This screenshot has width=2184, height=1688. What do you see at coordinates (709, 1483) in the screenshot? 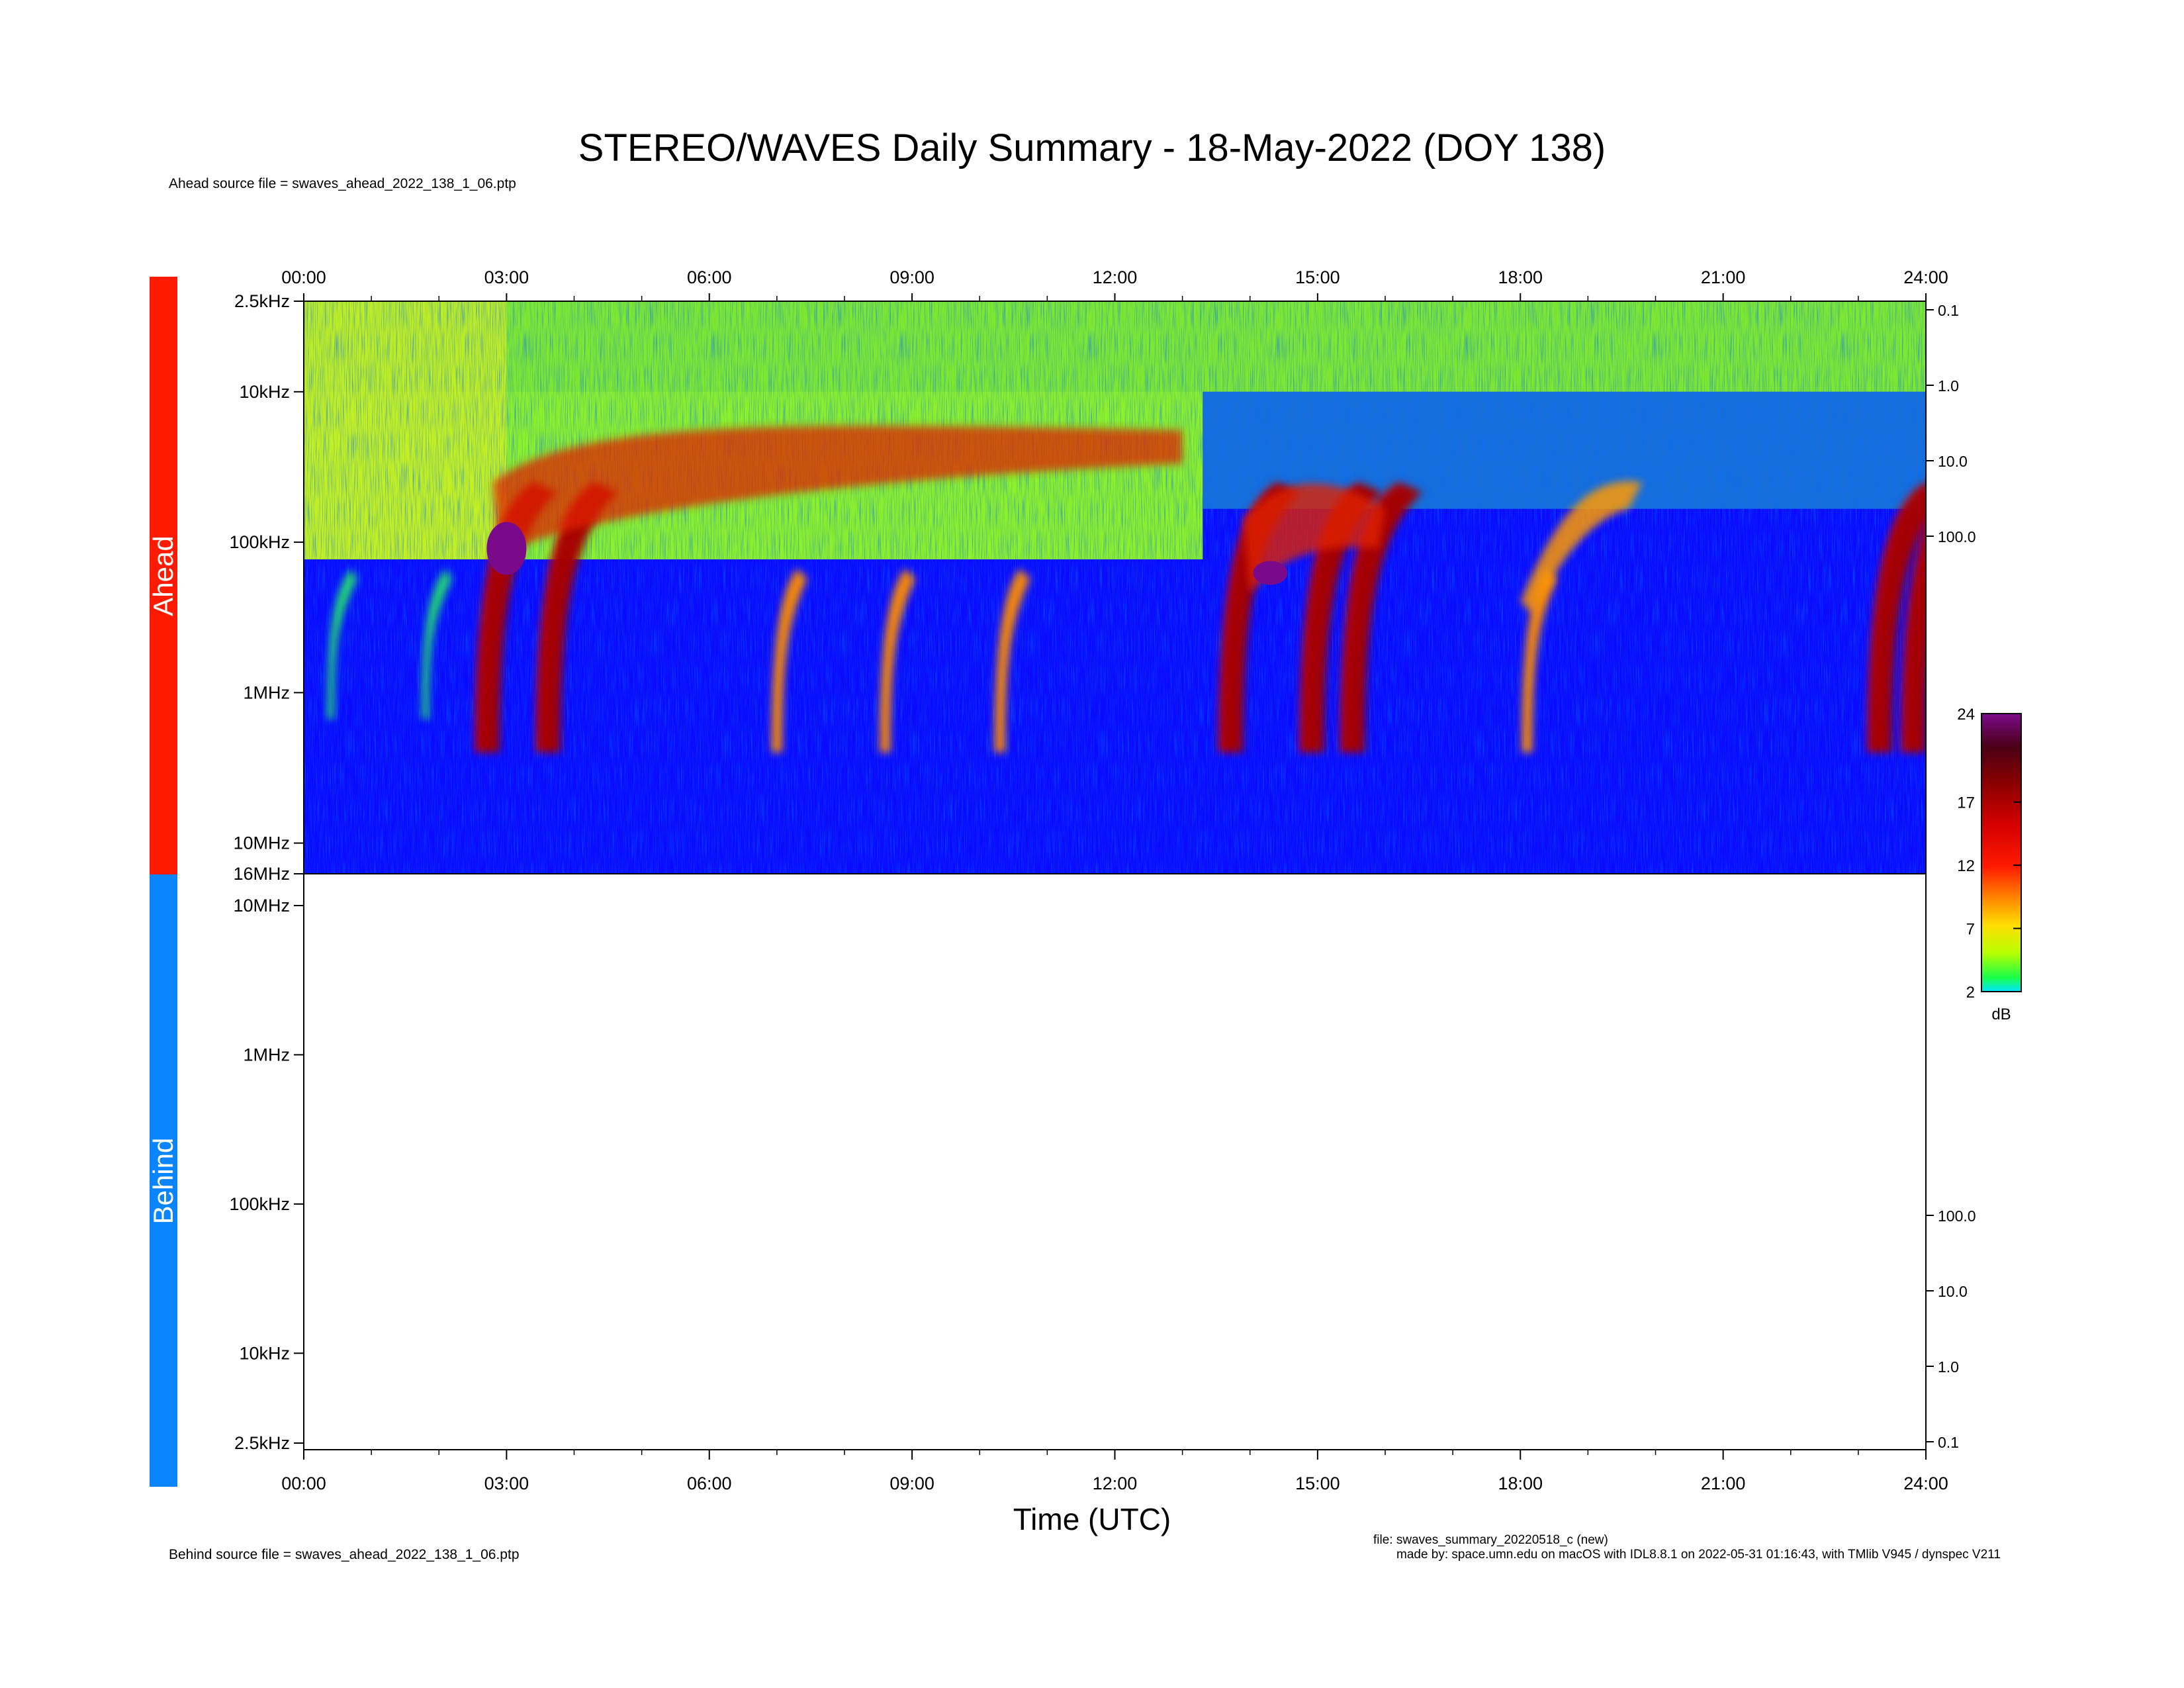
I see `x-tick-bottom-2: 06:00` at bounding box center [709, 1483].